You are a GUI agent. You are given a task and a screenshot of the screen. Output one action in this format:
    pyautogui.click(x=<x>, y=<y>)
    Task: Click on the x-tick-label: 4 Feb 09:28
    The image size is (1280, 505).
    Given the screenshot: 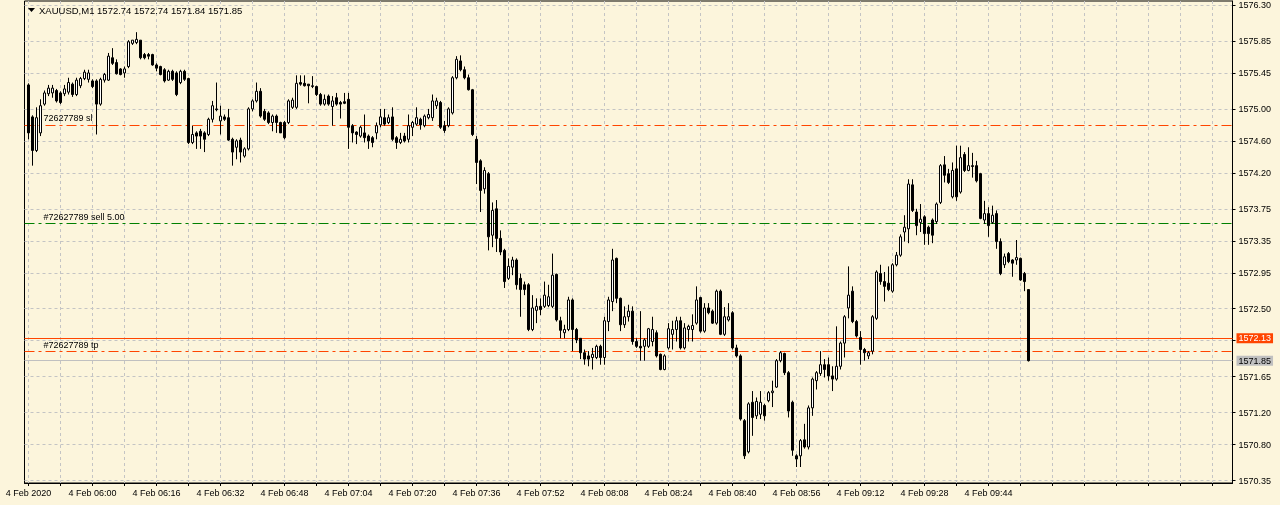 What is the action you would take?
    pyautogui.click(x=924, y=492)
    